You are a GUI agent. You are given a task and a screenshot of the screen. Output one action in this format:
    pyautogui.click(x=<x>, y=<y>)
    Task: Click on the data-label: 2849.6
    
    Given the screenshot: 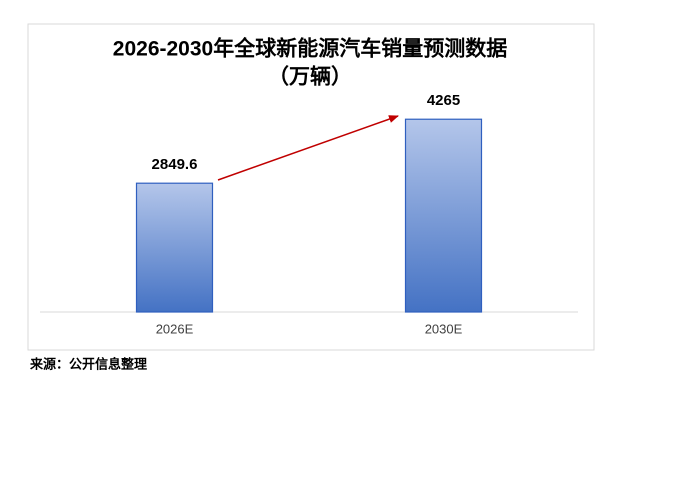 What is the action you would take?
    pyautogui.click(x=175, y=164)
    